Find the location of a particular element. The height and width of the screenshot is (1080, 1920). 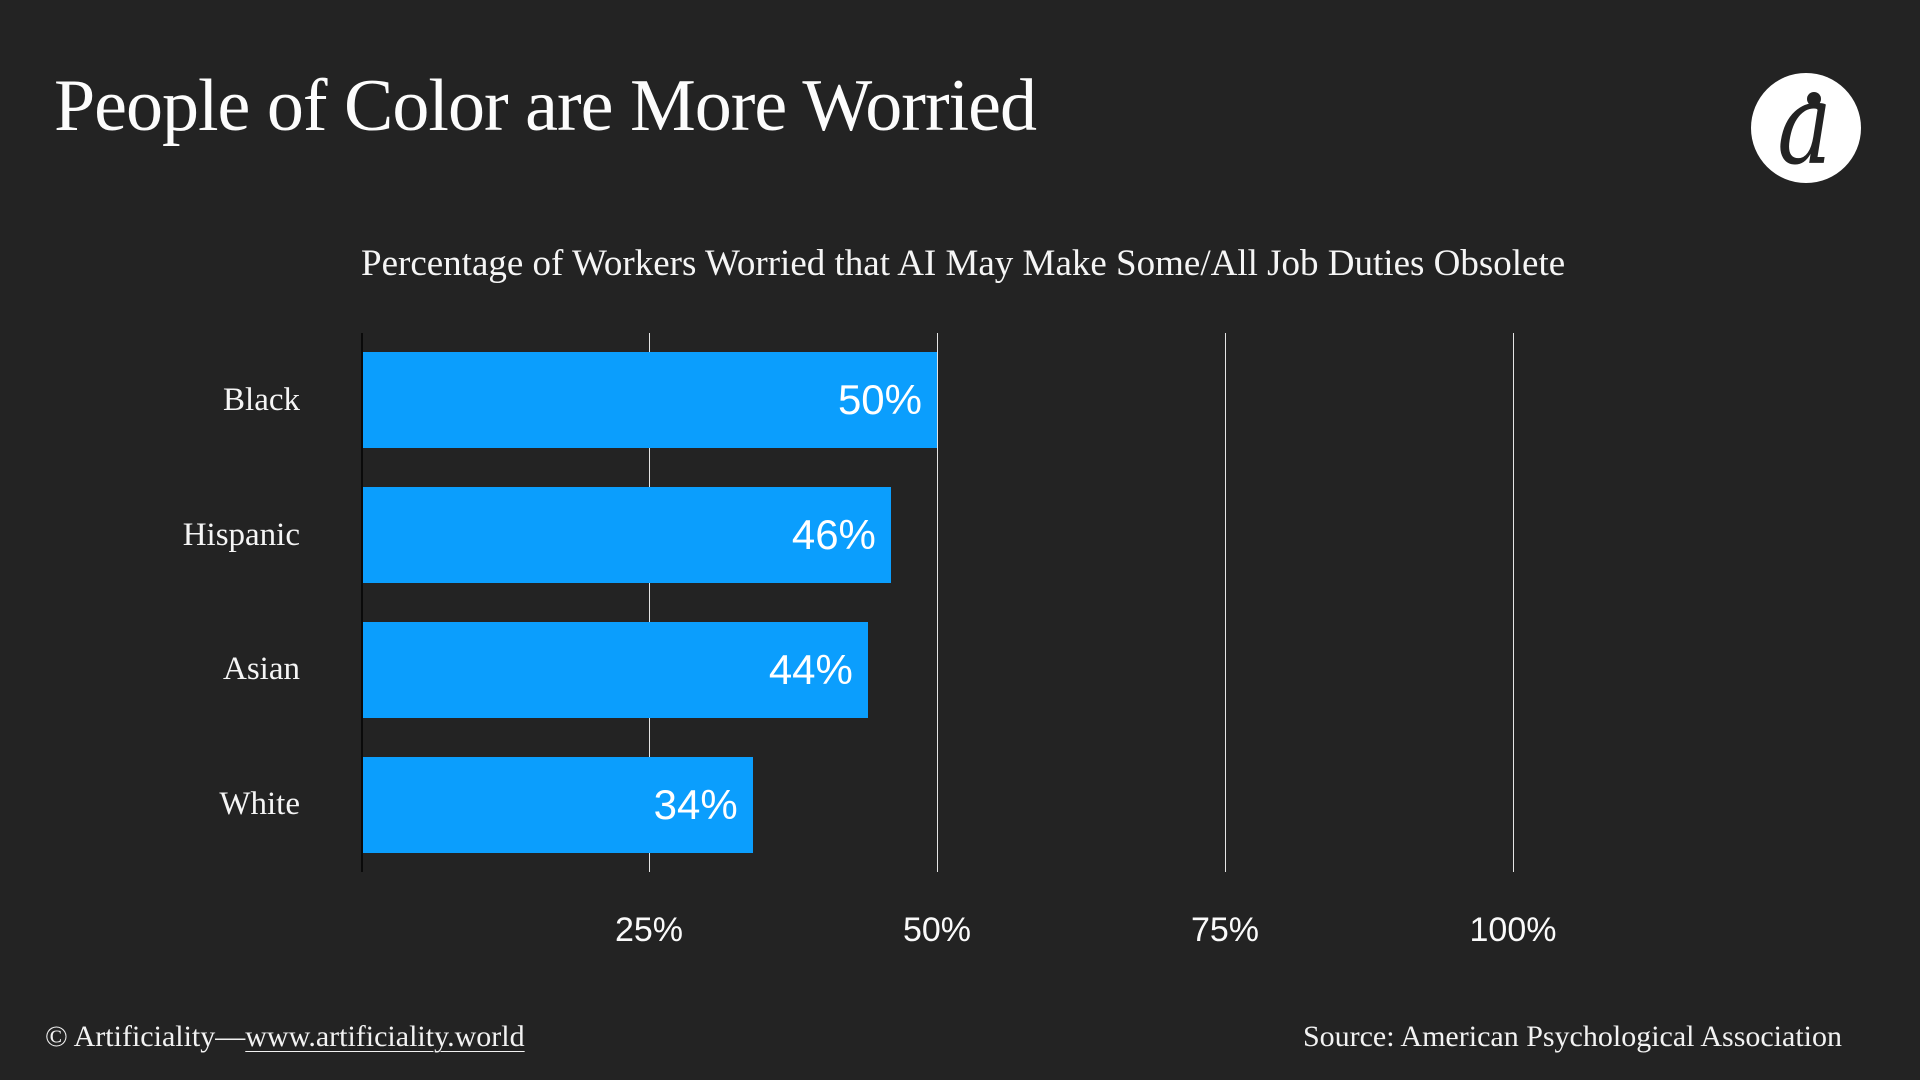

bar-asian: 44% is located at coordinates (614, 669).